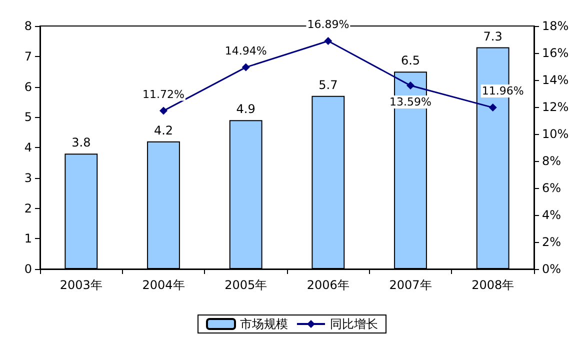 Image resolution: width=584 pixels, height=341 pixels. I want to click on y2-tick-label: 16%, so click(555, 53).